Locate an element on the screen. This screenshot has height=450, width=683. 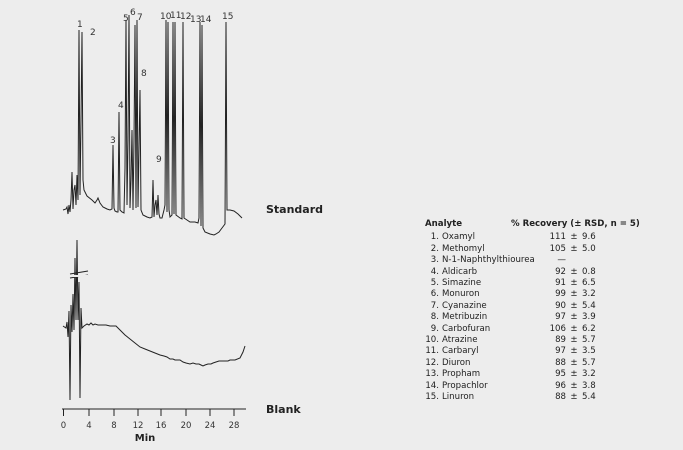
peak-label-12: 12 is located at coordinates (185, 17).